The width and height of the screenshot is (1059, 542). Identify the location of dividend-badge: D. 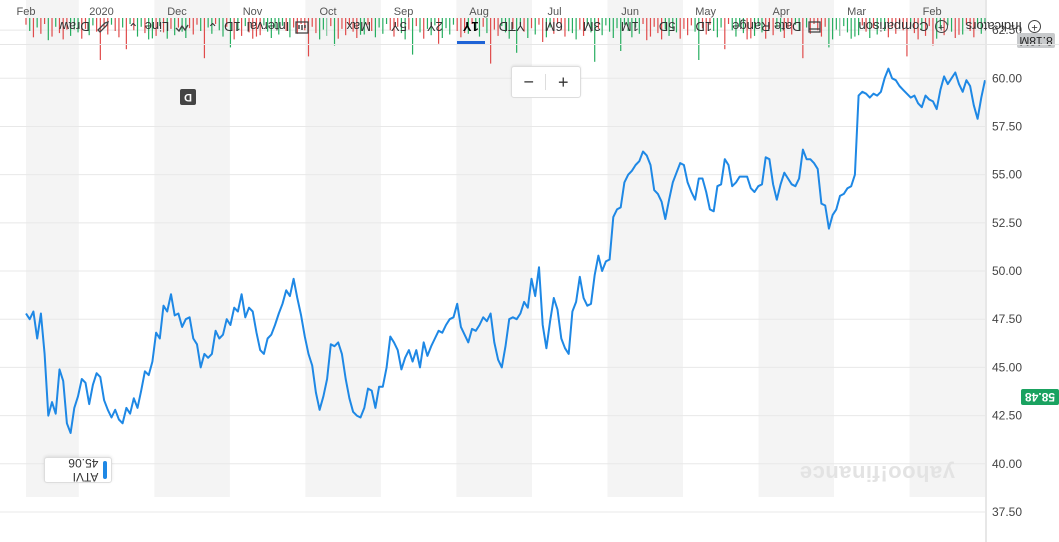
(188, 97).